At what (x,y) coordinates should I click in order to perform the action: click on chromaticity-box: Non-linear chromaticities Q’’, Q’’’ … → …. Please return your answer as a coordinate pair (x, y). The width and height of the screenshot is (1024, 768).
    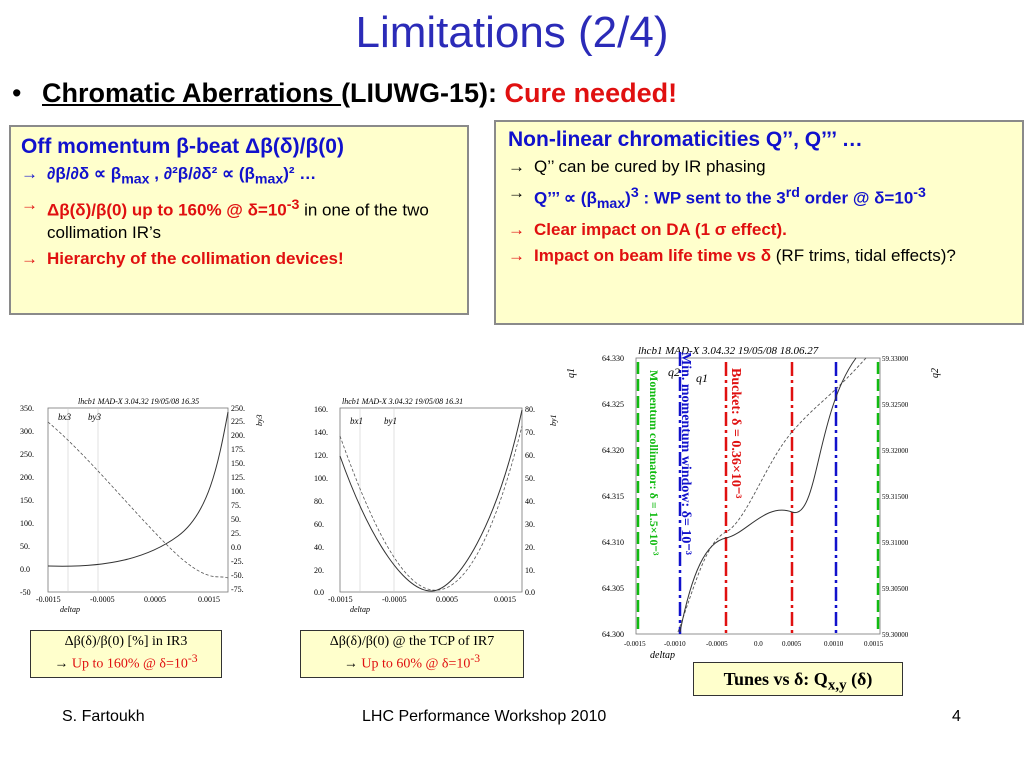
    Looking at the image, I should click on (759, 222).